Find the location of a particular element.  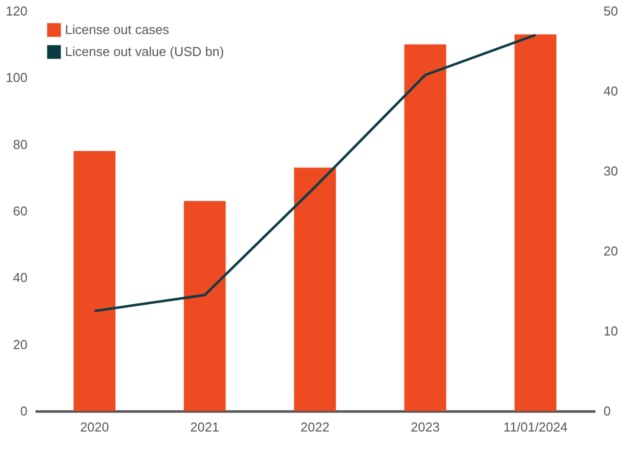

y-tick-label: 120 is located at coordinates (17, 11).